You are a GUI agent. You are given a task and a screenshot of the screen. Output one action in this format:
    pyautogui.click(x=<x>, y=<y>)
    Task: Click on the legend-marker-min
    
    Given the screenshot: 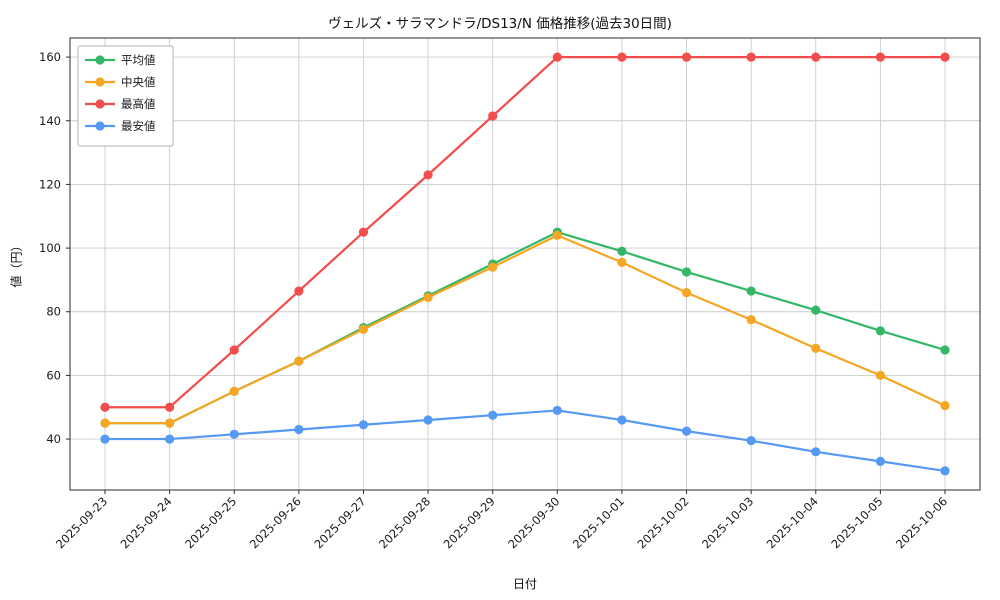 What is the action you would take?
    pyautogui.click(x=100, y=126)
    